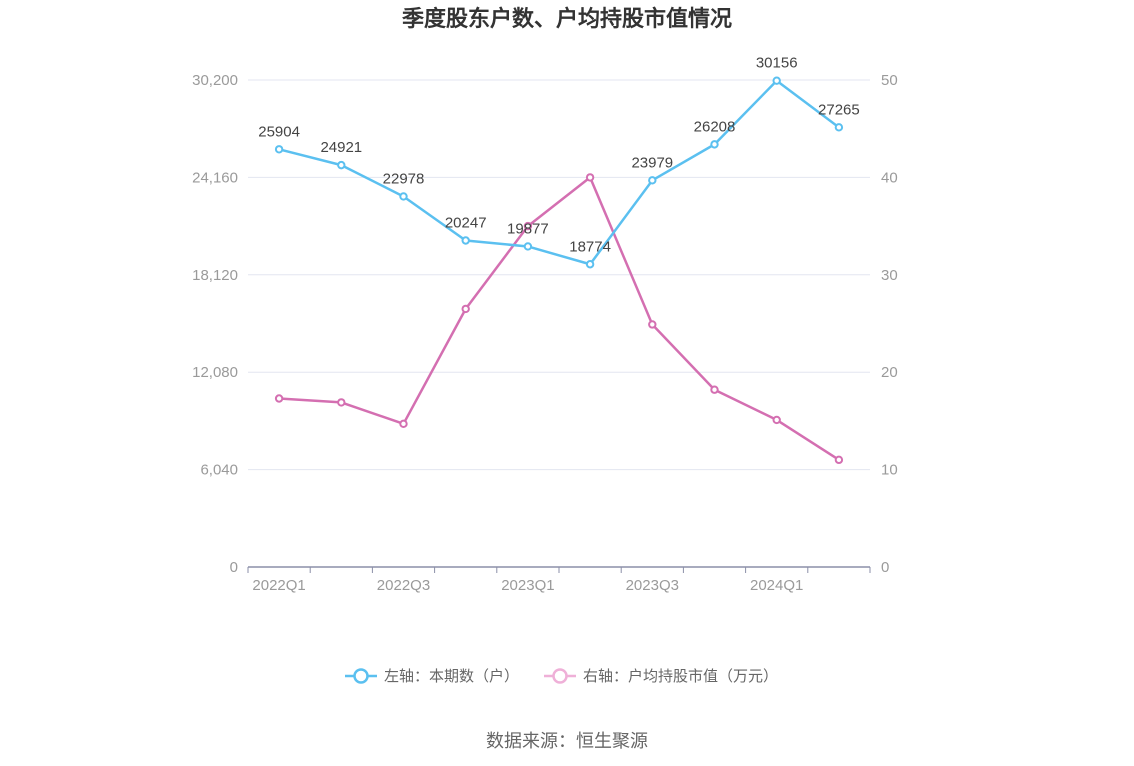  I want to click on right-tick-label: 0, so click(885, 567).